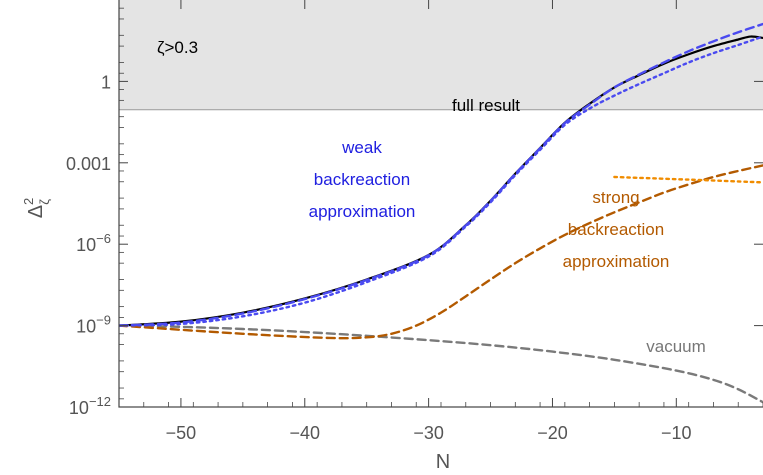 The height and width of the screenshot is (475, 763). Describe the element at coordinates (361, 147) in the screenshot. I see `ann-weak-line: weak` at that location.